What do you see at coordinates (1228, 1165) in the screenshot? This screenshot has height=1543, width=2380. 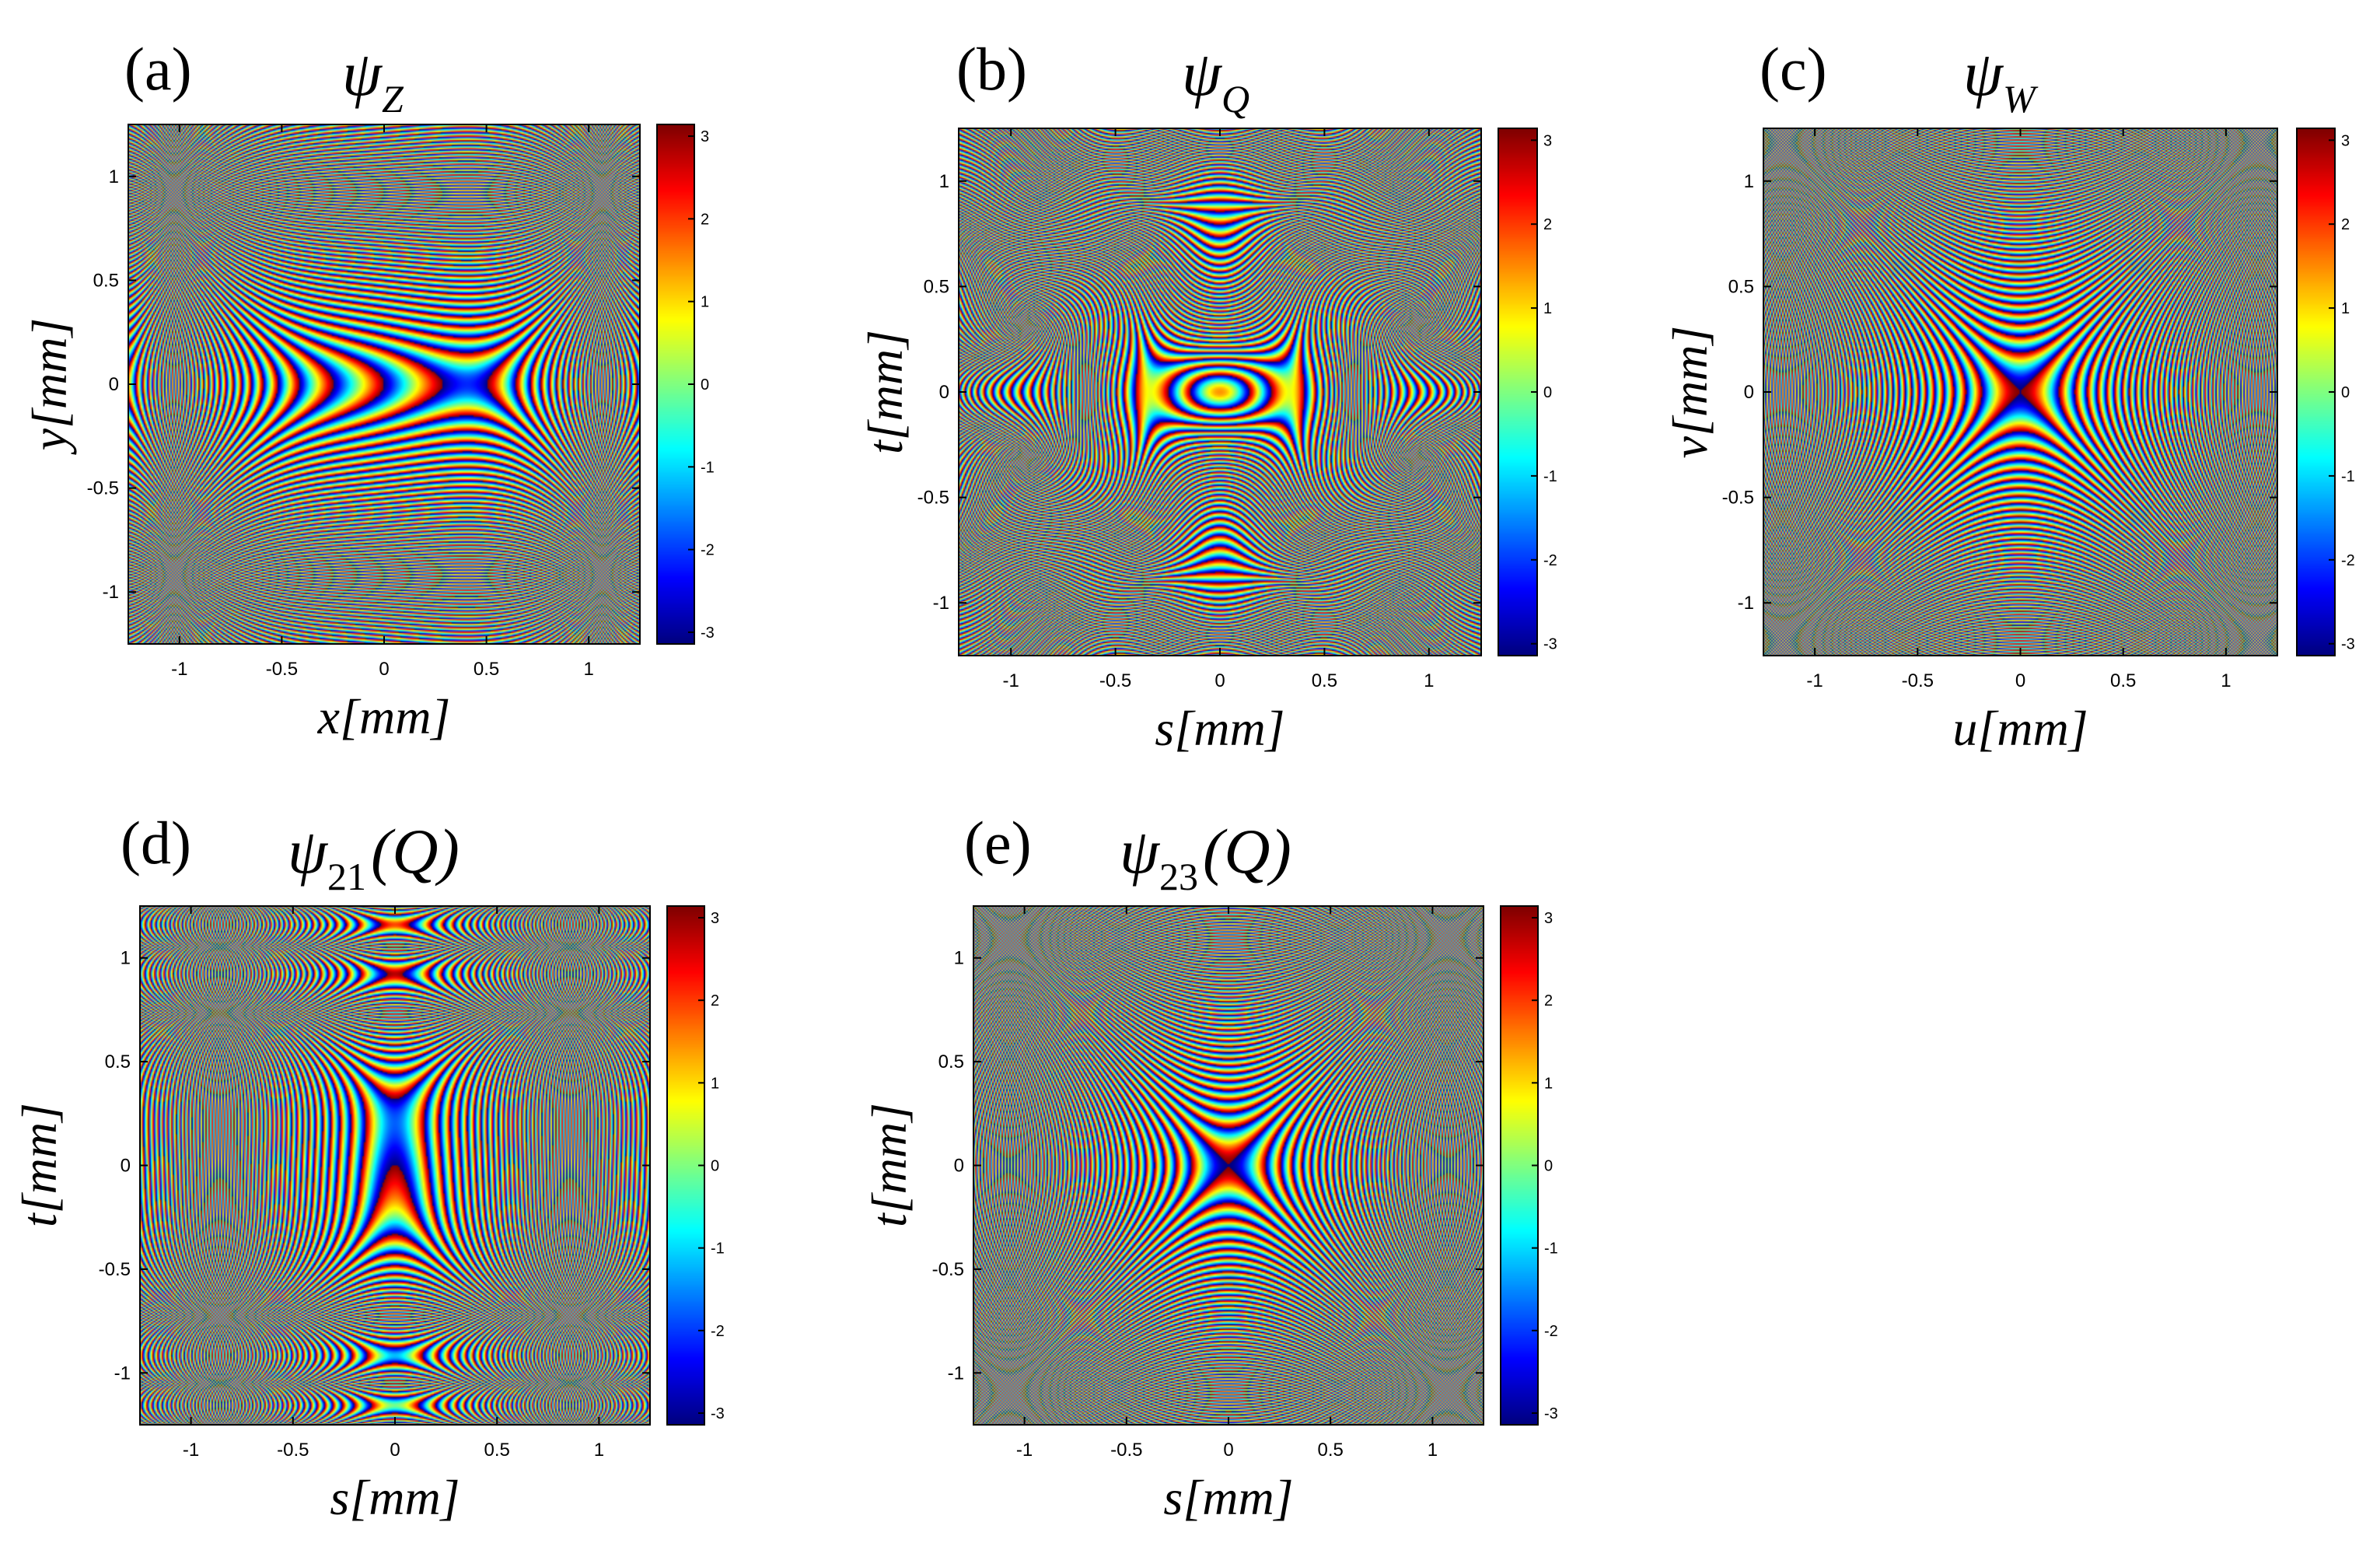 I see `phase-heatmap-e` at bounding box center [1228, 1165].